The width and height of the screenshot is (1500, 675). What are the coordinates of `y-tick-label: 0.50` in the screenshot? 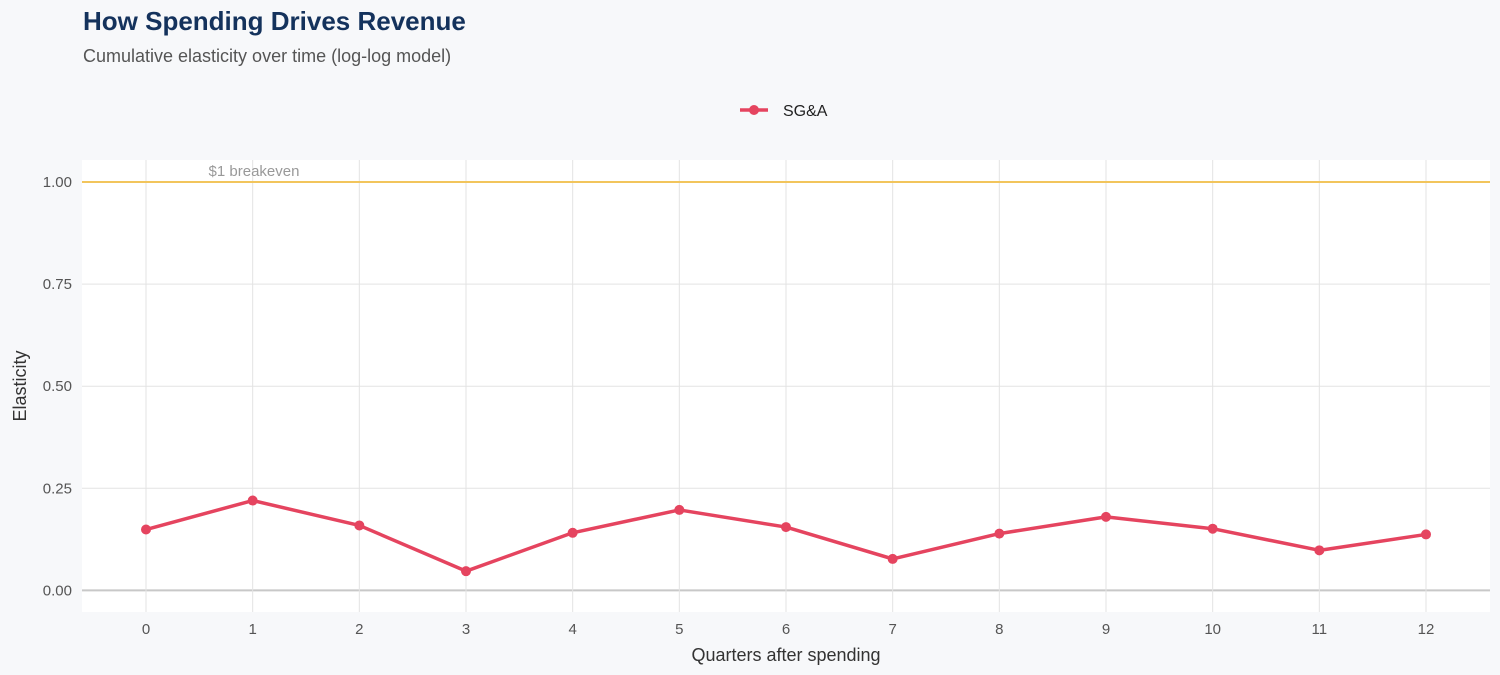 It's located at (57, 386).